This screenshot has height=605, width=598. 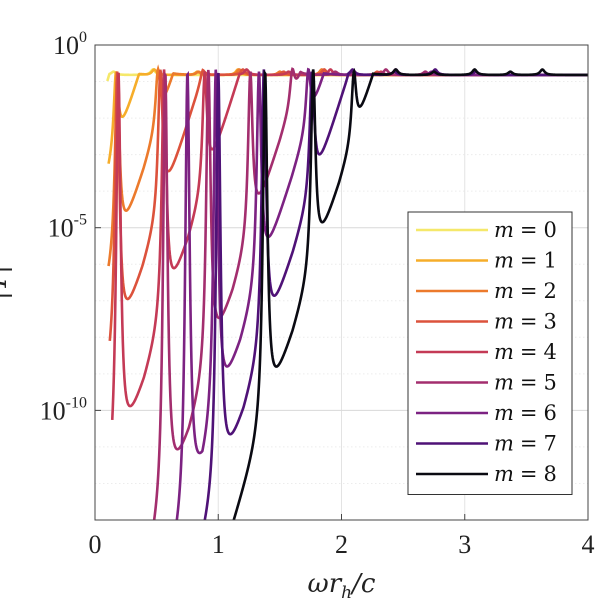 What do you see at coordinates (95, 544) in the screenshot?
I see `x-tick-label: 0` at bounding box center [95, 544].